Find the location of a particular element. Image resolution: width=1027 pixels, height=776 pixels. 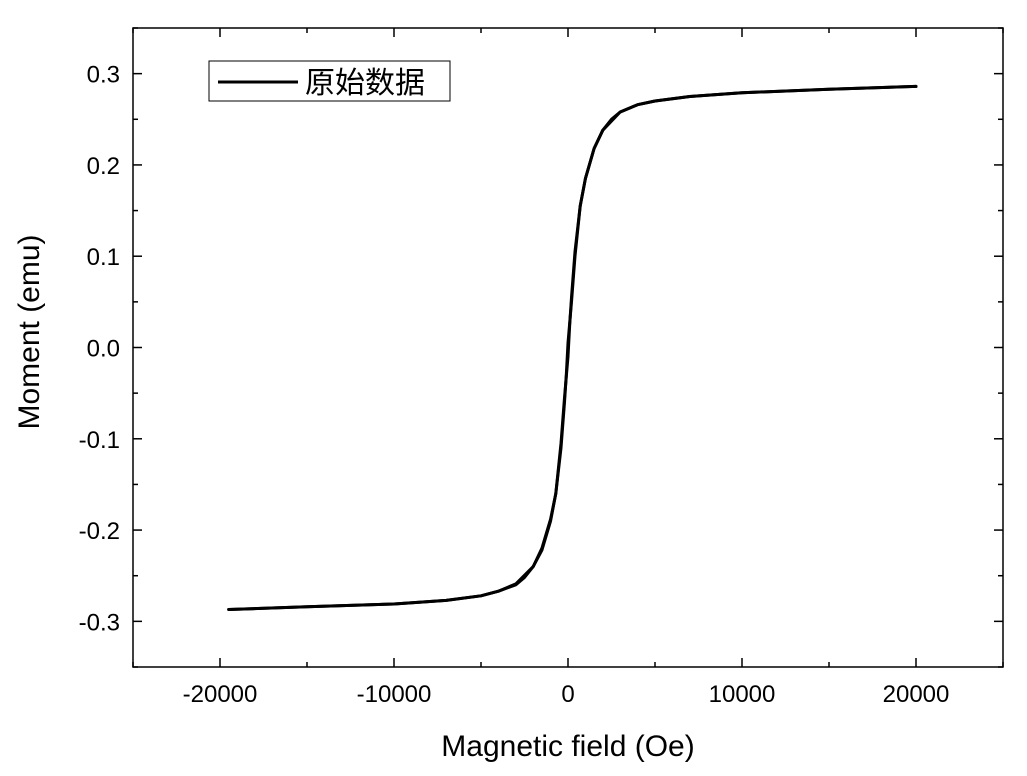

y-tick-label: 0.0 is located at coordinates (103, 349).